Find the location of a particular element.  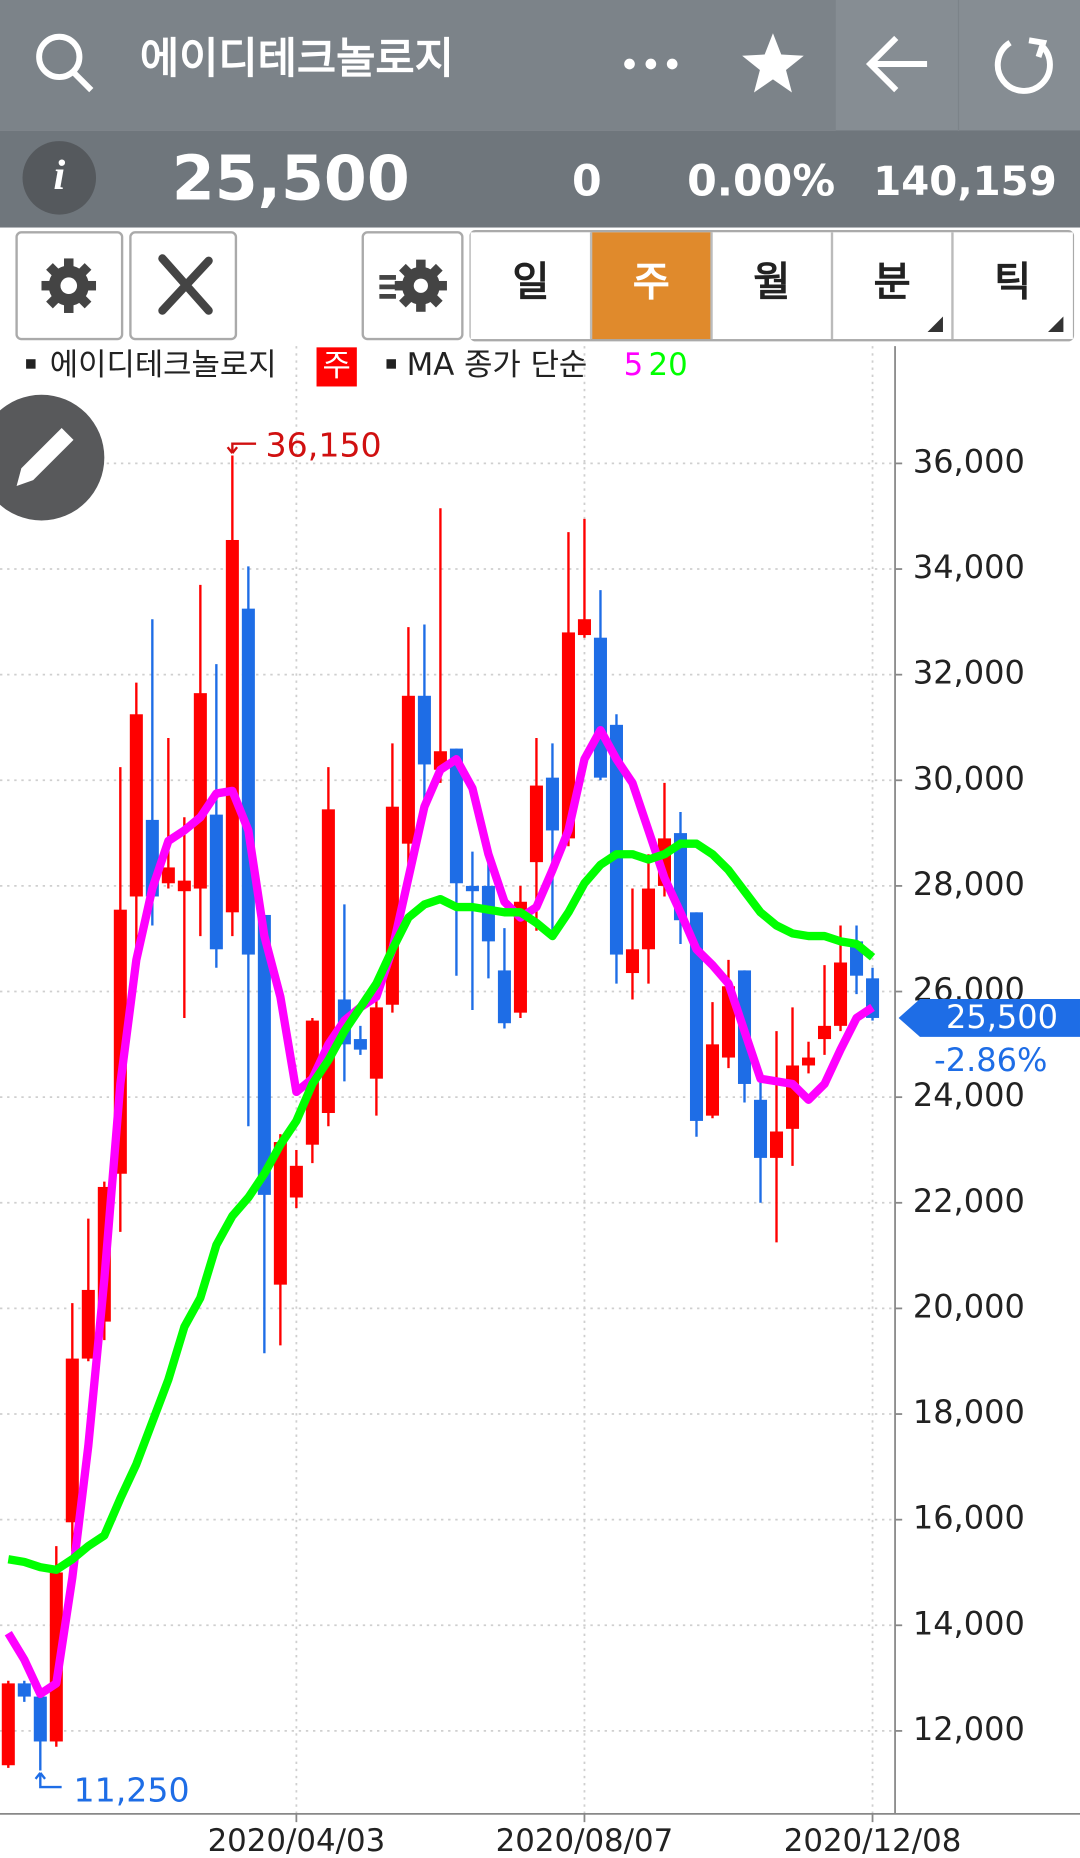

last-price-label: 25,500 is located at coordinates (1002, 1017).